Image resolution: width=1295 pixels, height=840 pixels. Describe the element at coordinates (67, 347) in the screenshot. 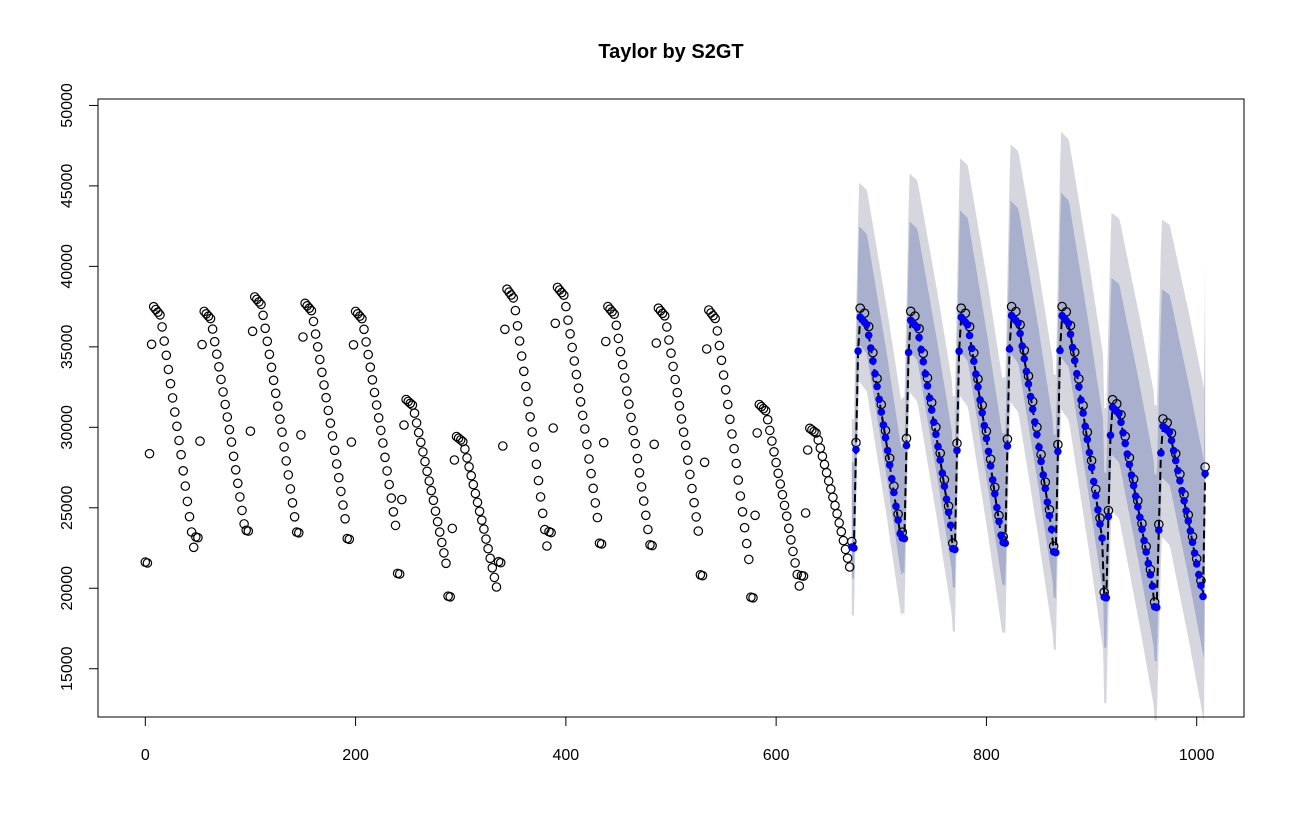

I see `y-tick-label: 35000` at that location.